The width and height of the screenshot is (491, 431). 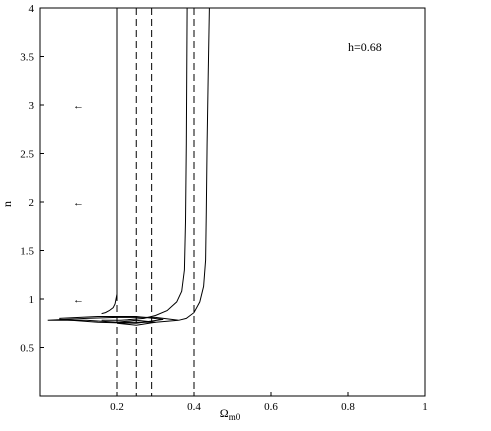 I want to click on h-annotation: h=0.68, so click(x=365, y=47).